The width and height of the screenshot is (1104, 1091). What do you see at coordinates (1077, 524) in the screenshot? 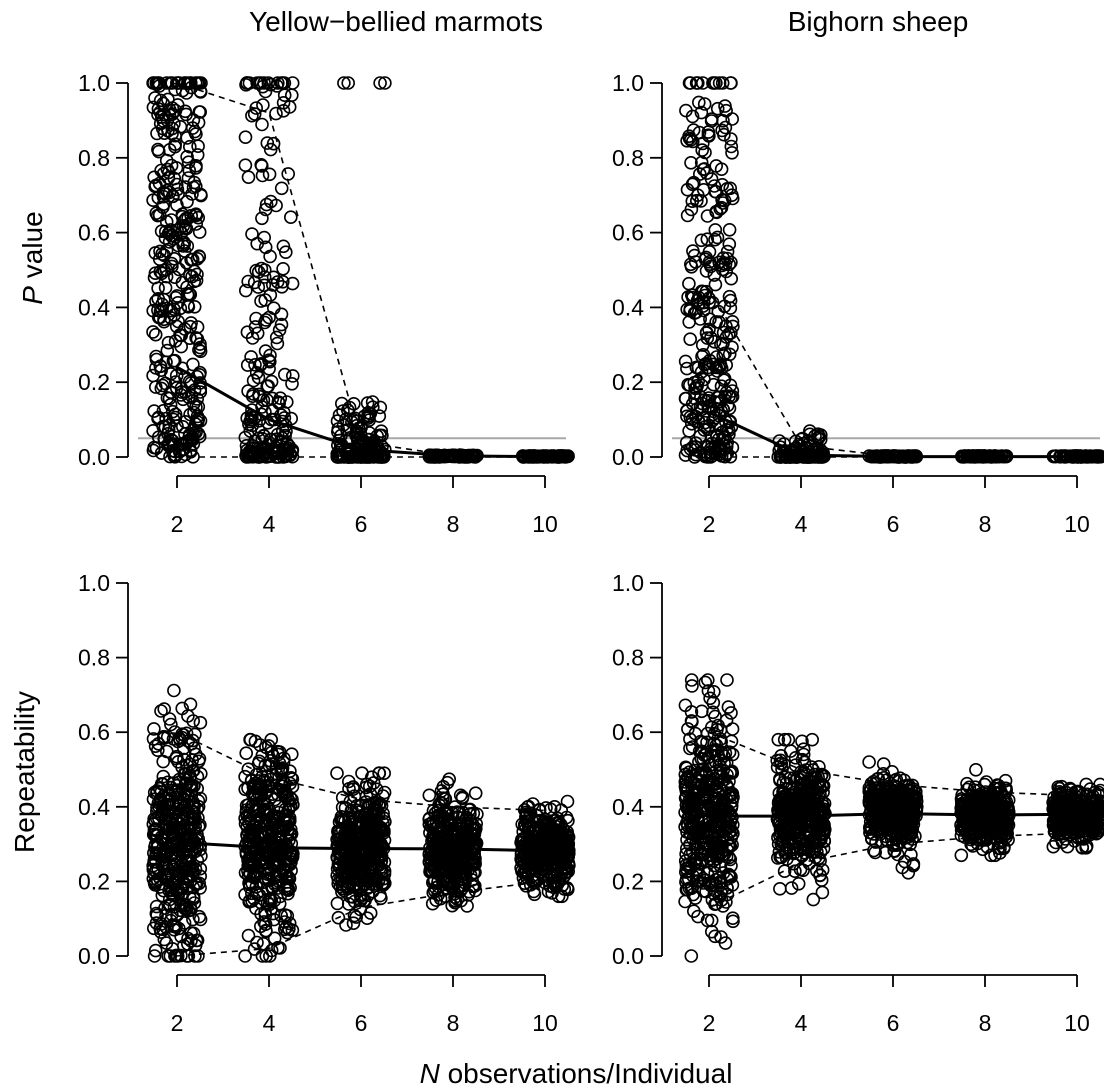
I see `x-tick-label: 10` at bounding box center [1077, 524].